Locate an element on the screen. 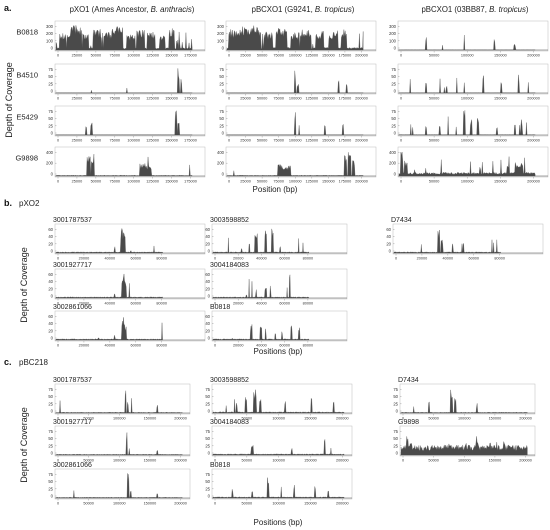 Image resolution: width=550 pixels, height=530 pixels. y-tick-label: 100 is located at coordinates (221, 40).